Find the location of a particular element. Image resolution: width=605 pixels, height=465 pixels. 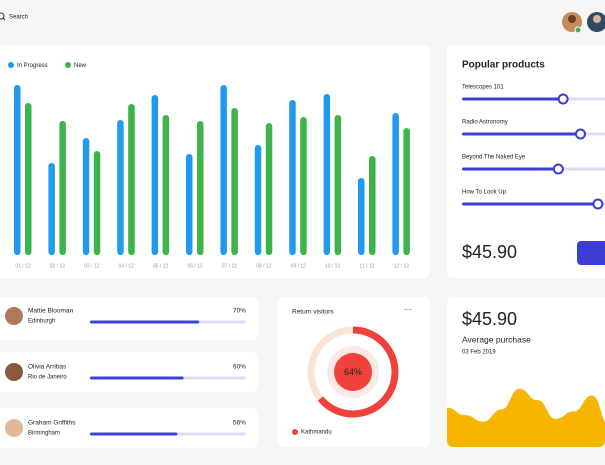

legend-label: In Progress is located at coordinates (32, 66).